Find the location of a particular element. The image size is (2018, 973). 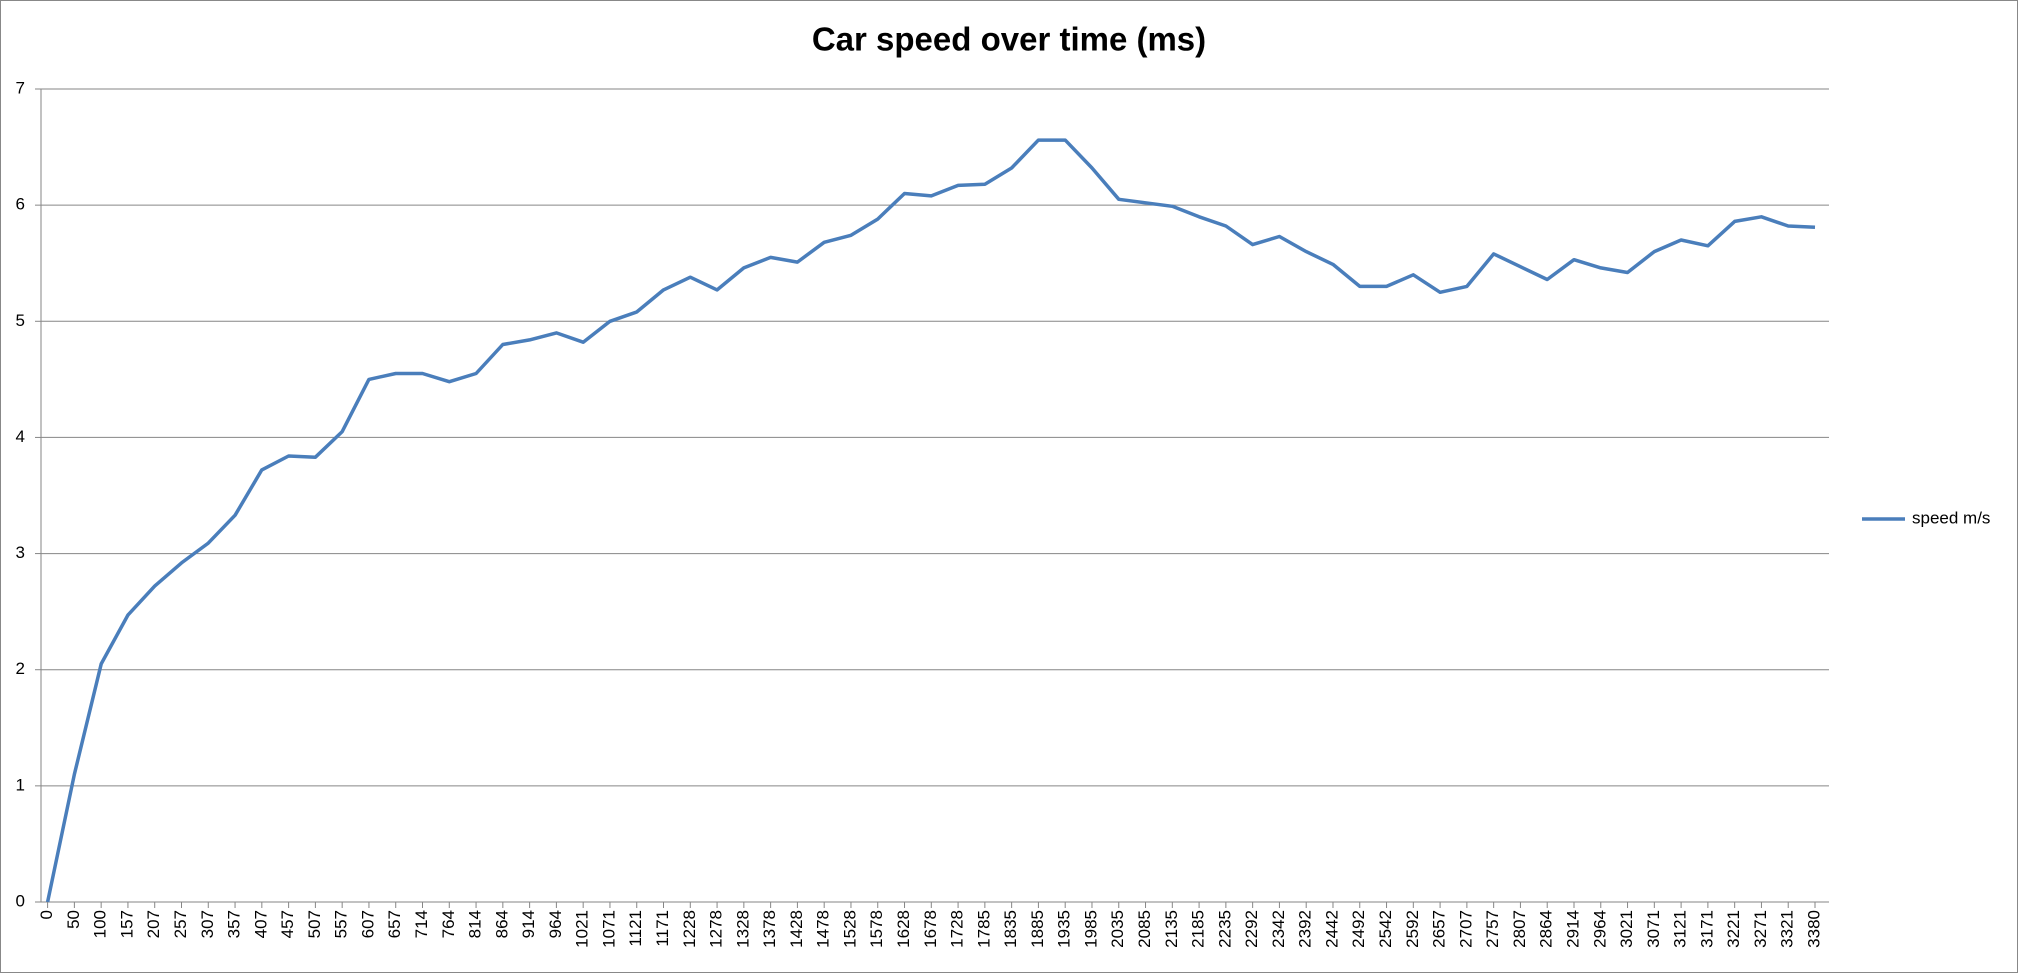

y-tick-label: 5 is located at coordinates (20, 320).